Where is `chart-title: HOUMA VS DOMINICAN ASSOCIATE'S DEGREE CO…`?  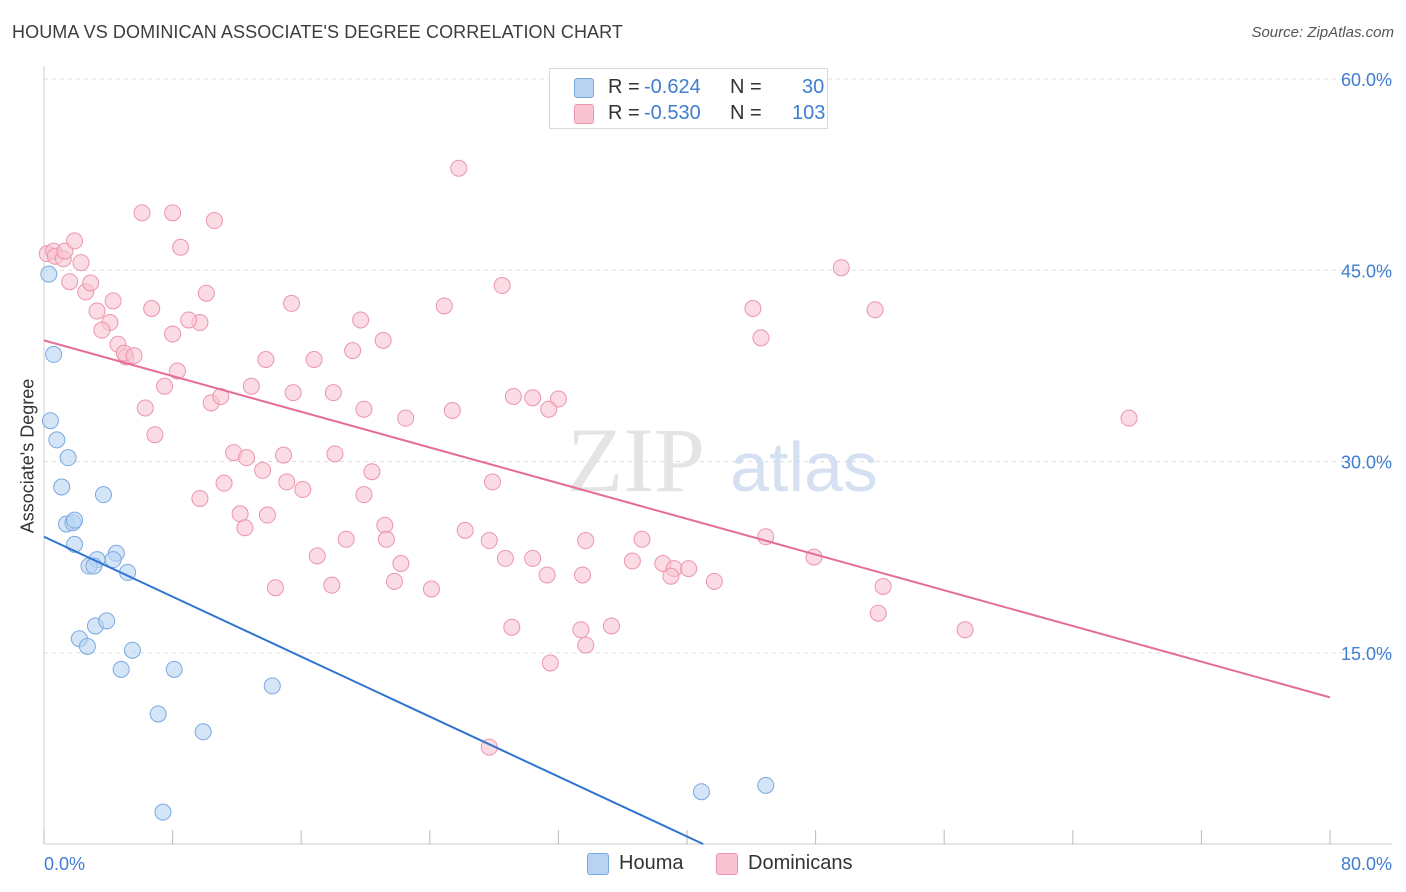 chart-title: HOUMA VS DOMINICAN ASSOCIATE'S DEGREE CO… is located at coordinates (318, 32).